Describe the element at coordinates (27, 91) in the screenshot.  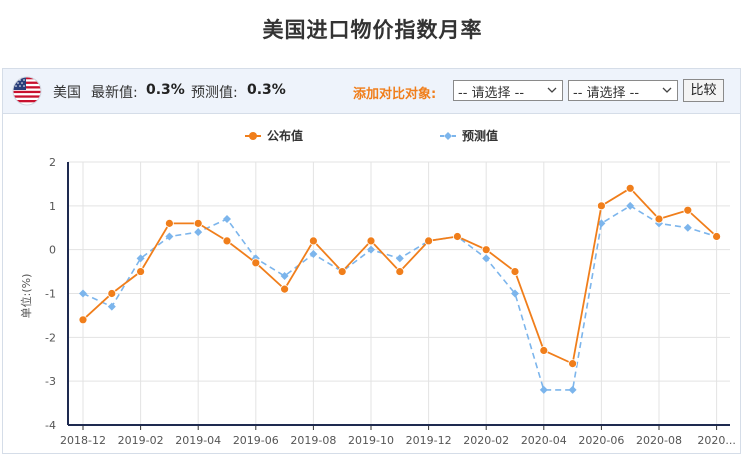
I see `us-flag-icon` at that location.